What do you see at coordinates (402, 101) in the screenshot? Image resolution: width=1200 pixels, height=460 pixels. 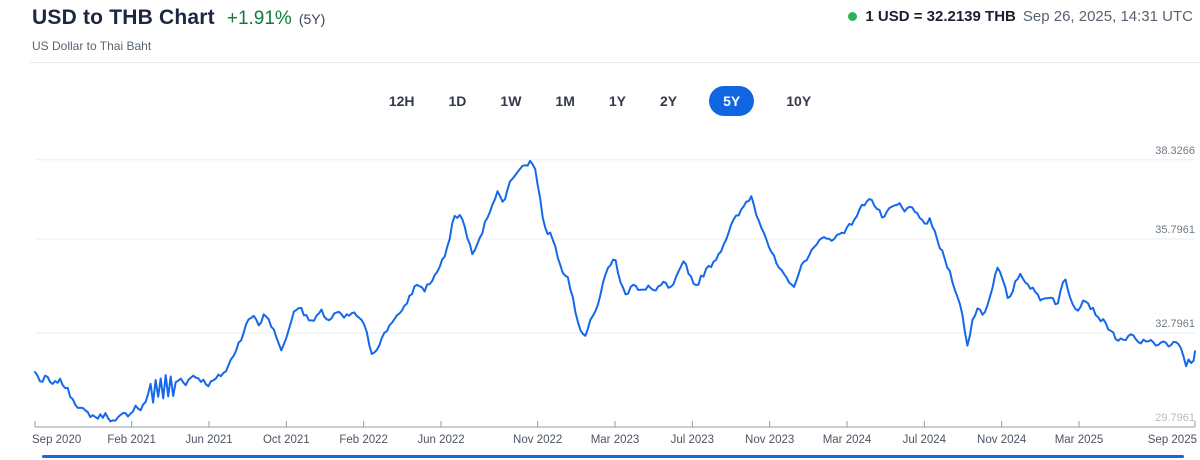 I see `range-button-12h: 12H` at bounding box center [402, 101].